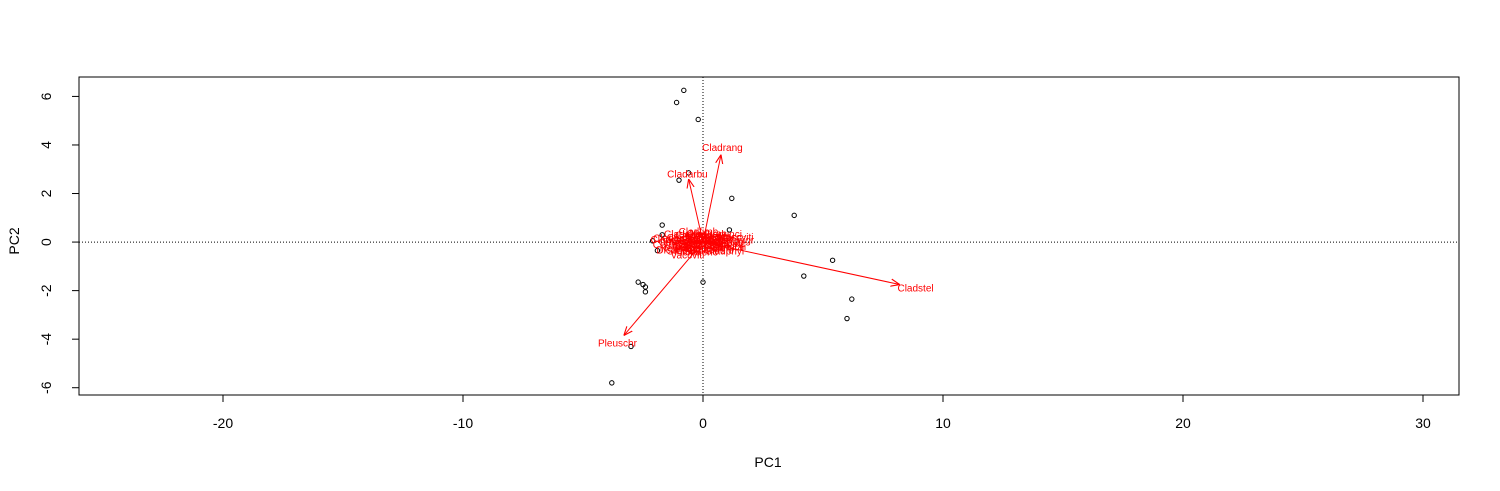  What do you see at coordinates (14, 240) in the screenshot?
I see `y-axis-title: PC2` at bounding box center [14, 240].